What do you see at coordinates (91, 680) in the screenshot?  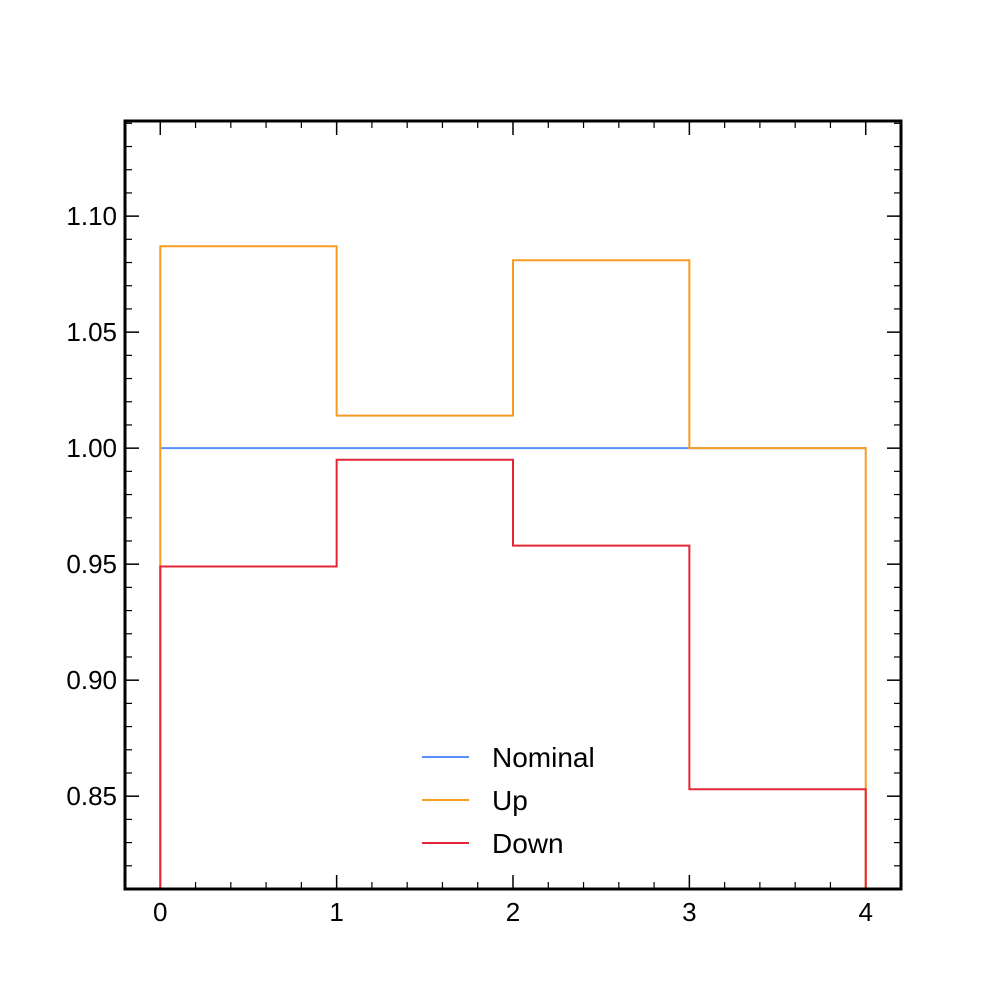 I see `y-tick-label: 0.90` at bounding box center [91, 680].